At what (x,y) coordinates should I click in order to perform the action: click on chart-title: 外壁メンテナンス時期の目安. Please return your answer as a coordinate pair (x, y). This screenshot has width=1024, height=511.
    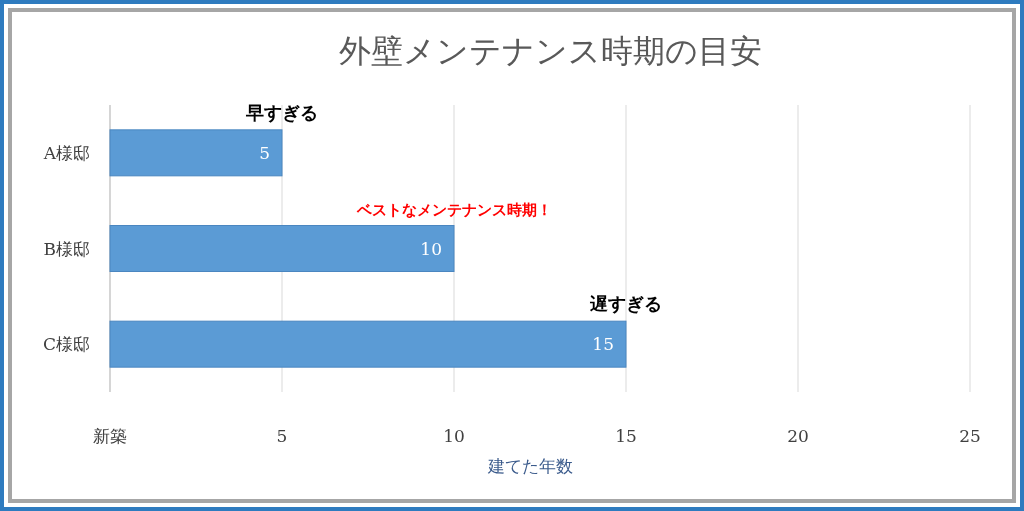
    Looking at the image, I should click on (550, 51).